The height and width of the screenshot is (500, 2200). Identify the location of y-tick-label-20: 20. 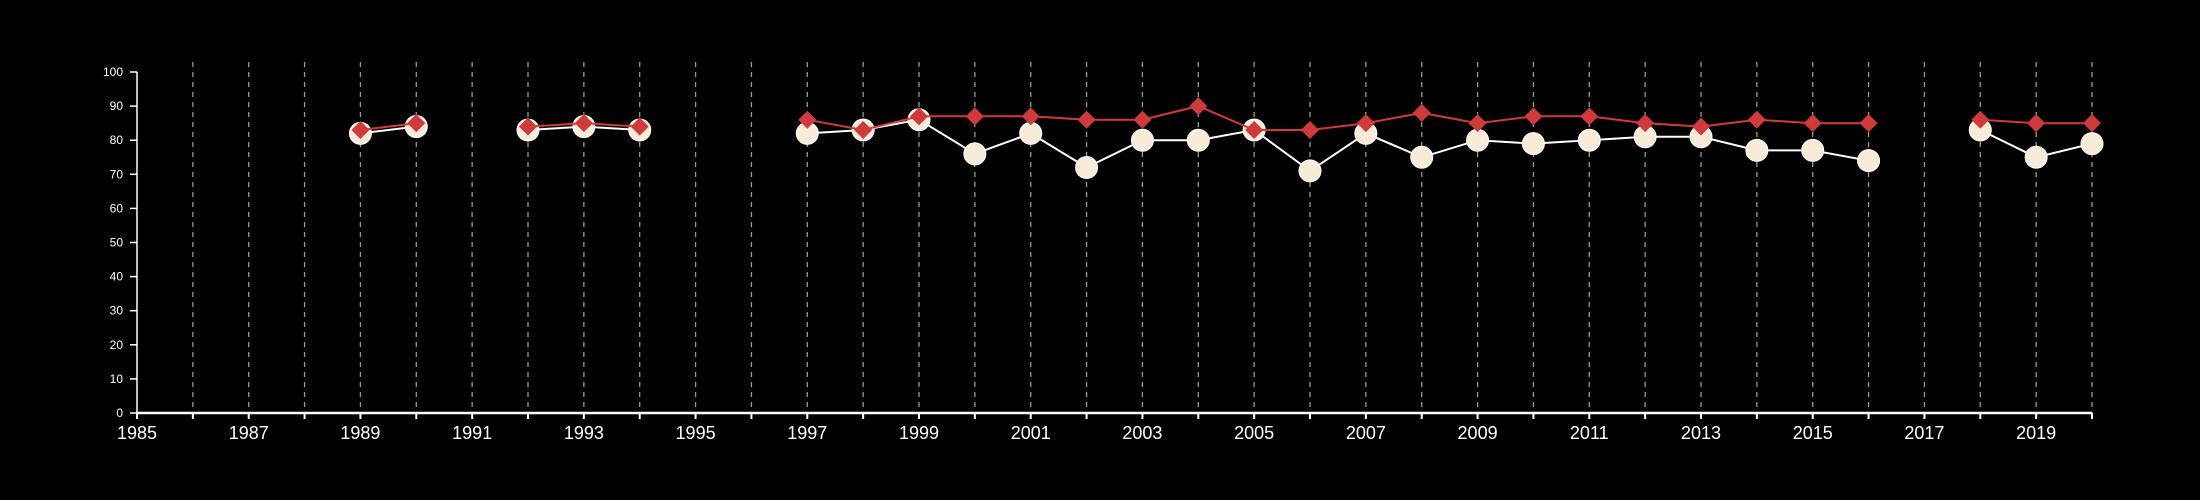
(117, 345).